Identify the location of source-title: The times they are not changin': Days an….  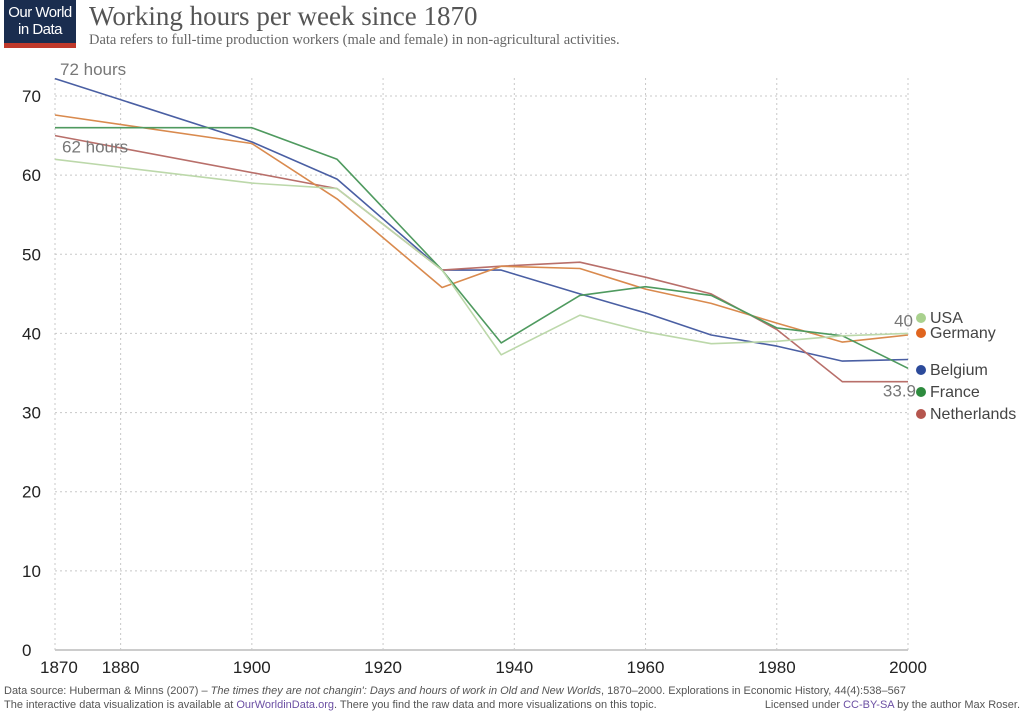
(405, 691).